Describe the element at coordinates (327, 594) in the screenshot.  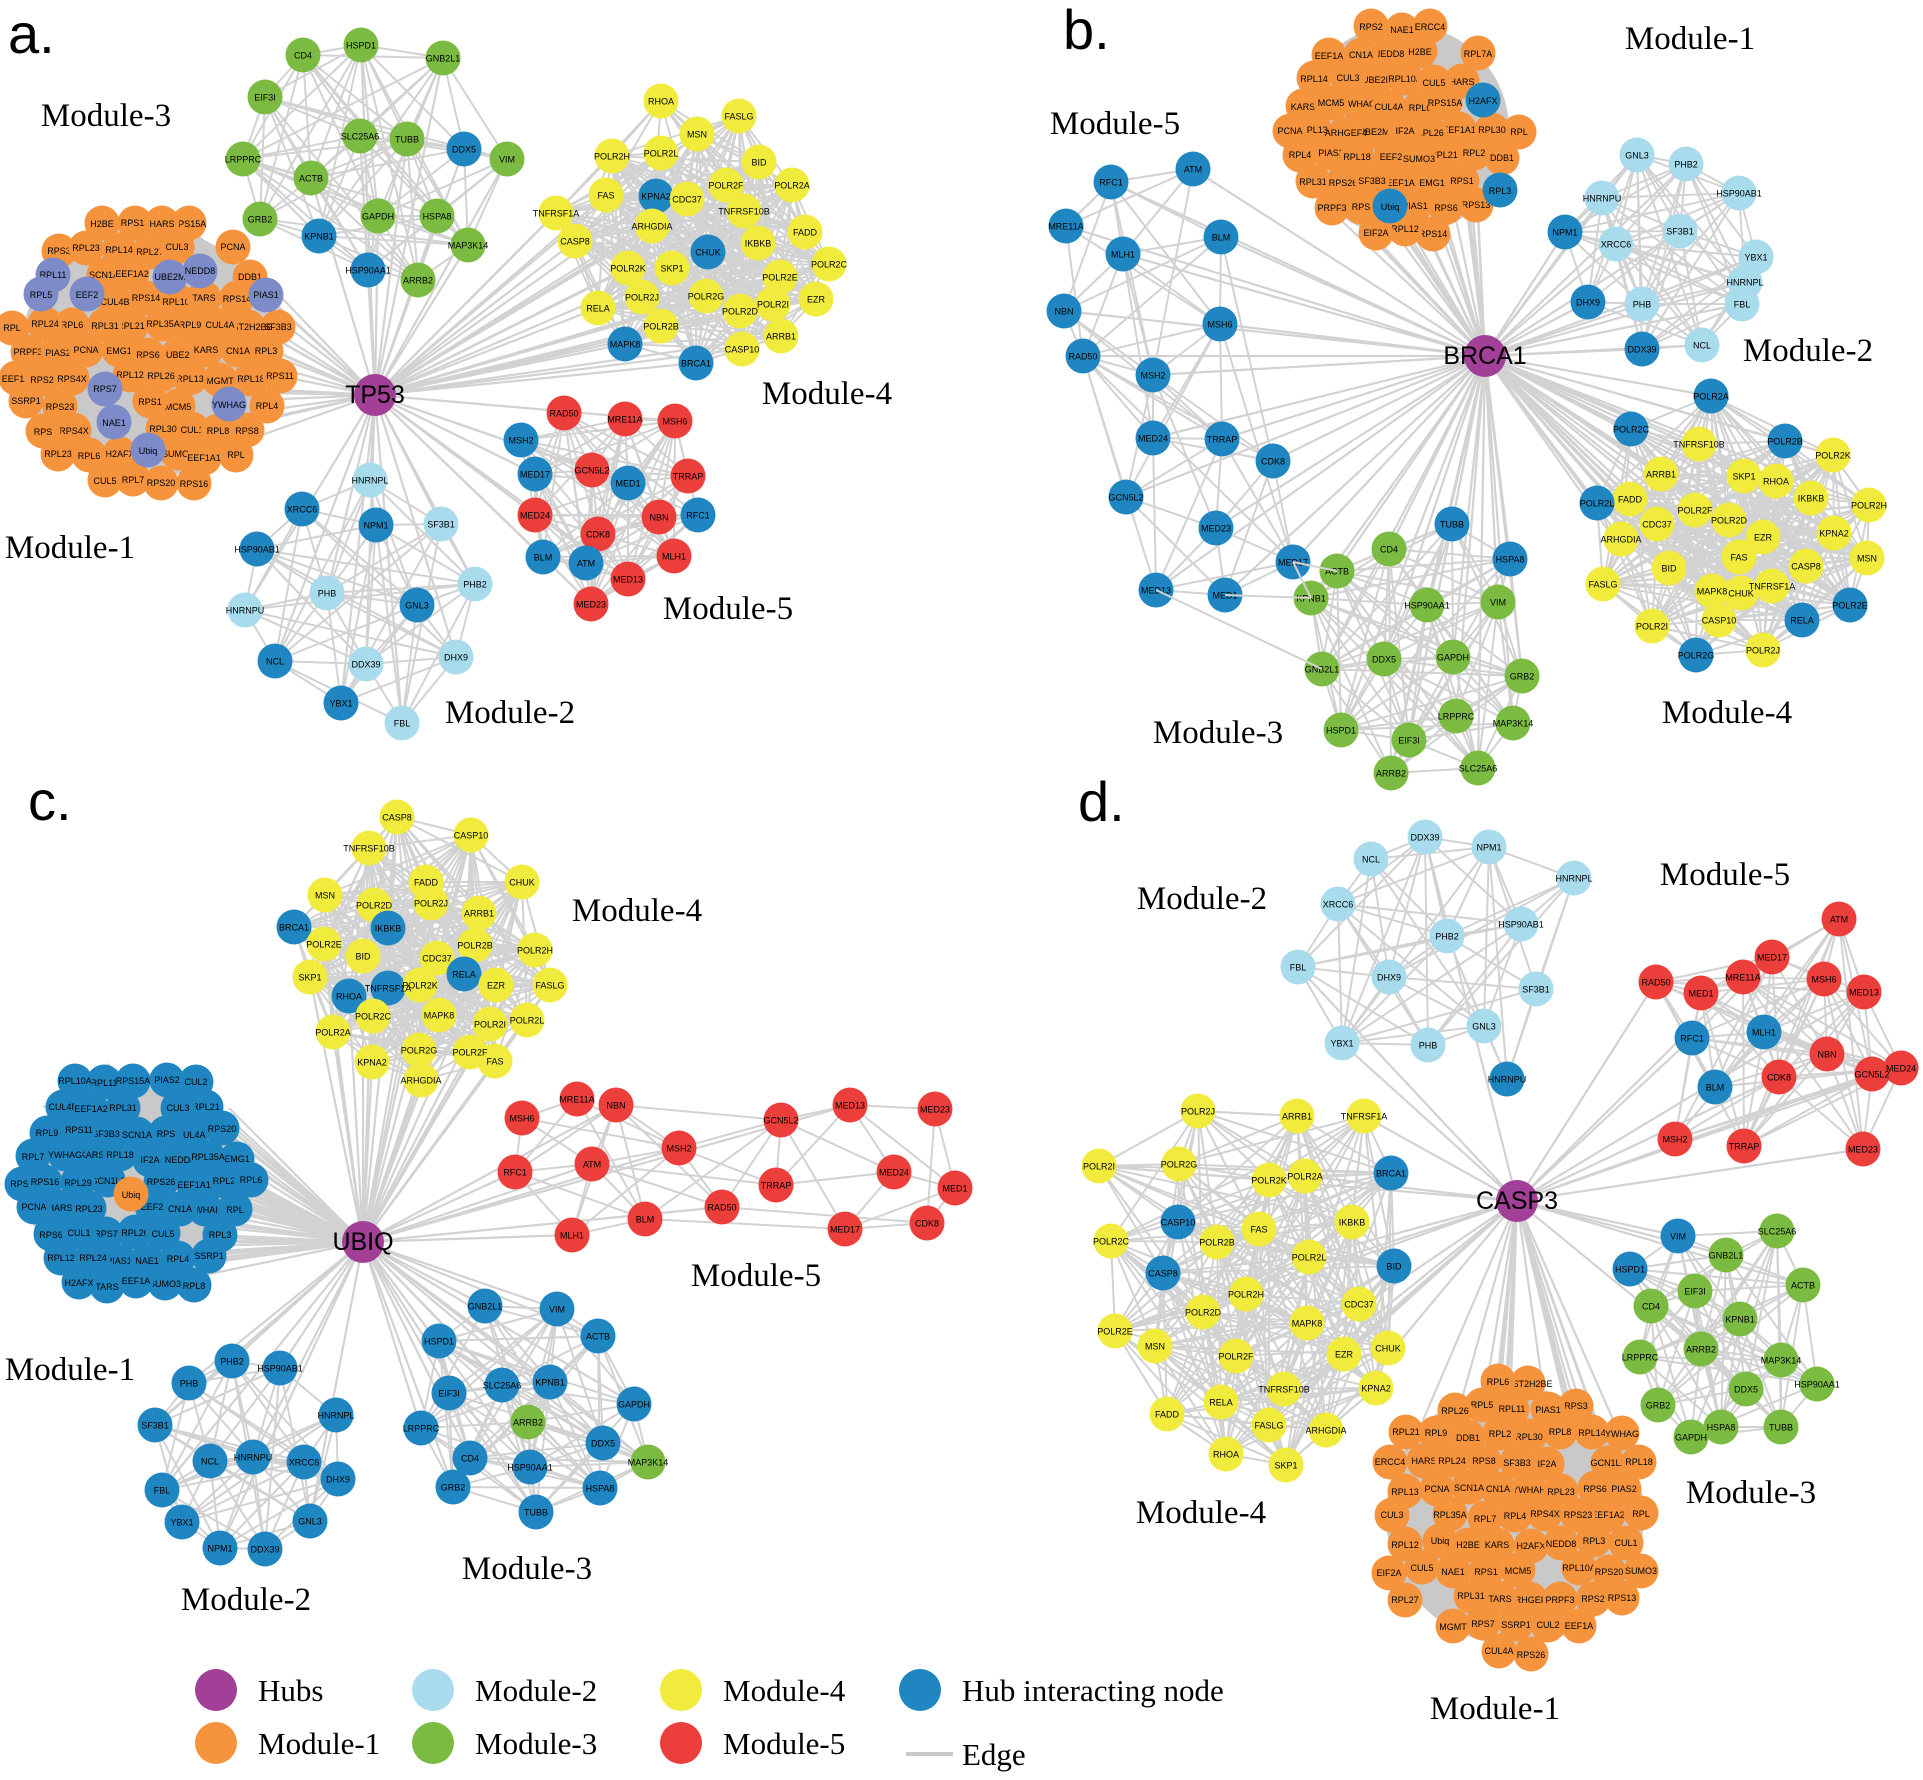
I see `svg-text: PHB` at that location.